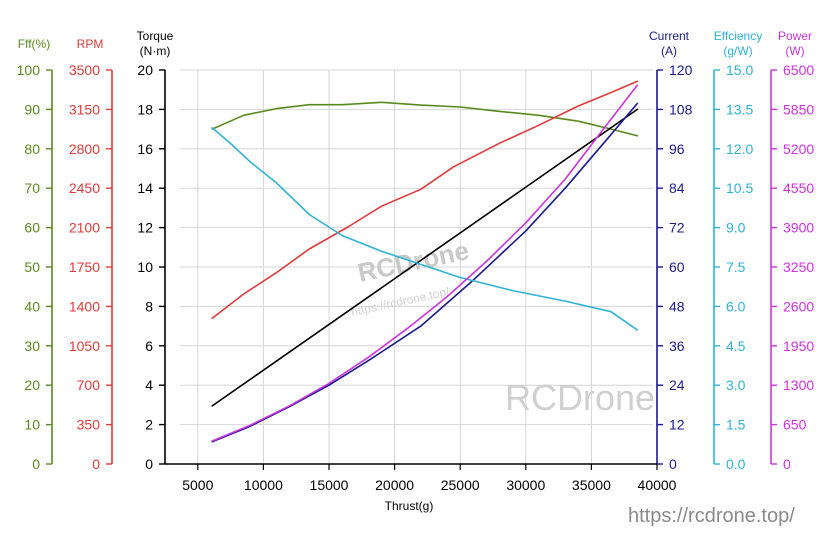  Describe the element at coordinates (84, 306) in the screenshot. I see `tick-label-rpm: 1400` at that location.